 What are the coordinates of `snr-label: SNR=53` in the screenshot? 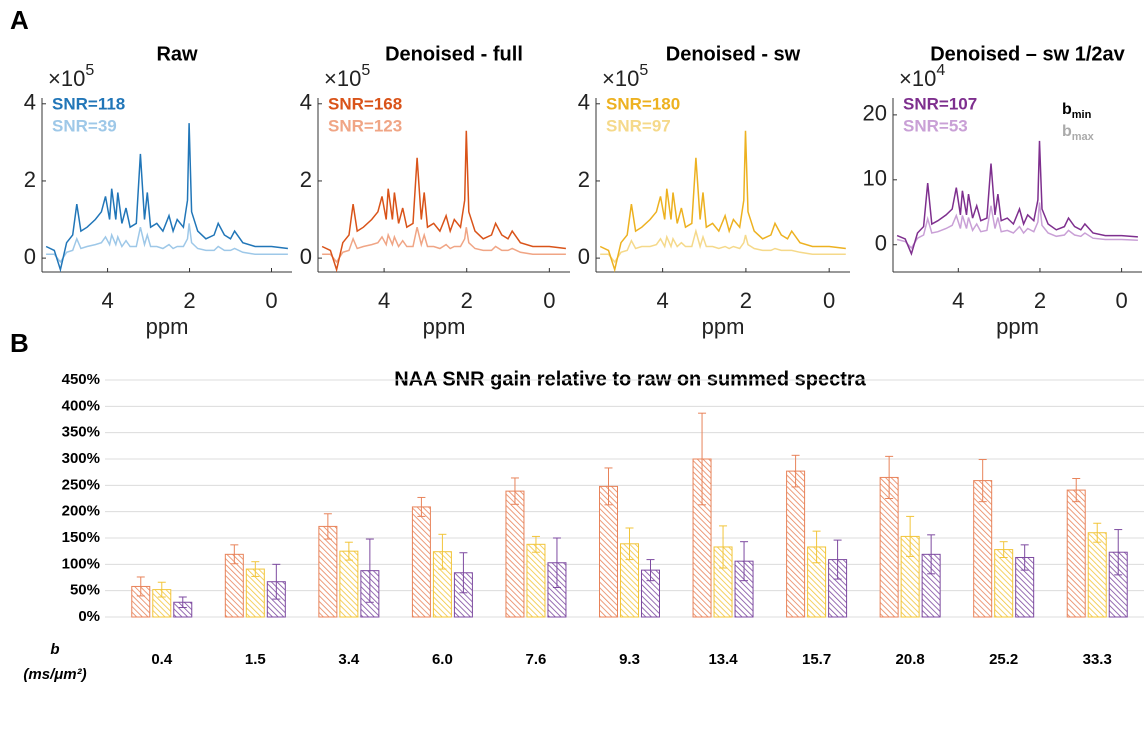 It's located at (935, 125).